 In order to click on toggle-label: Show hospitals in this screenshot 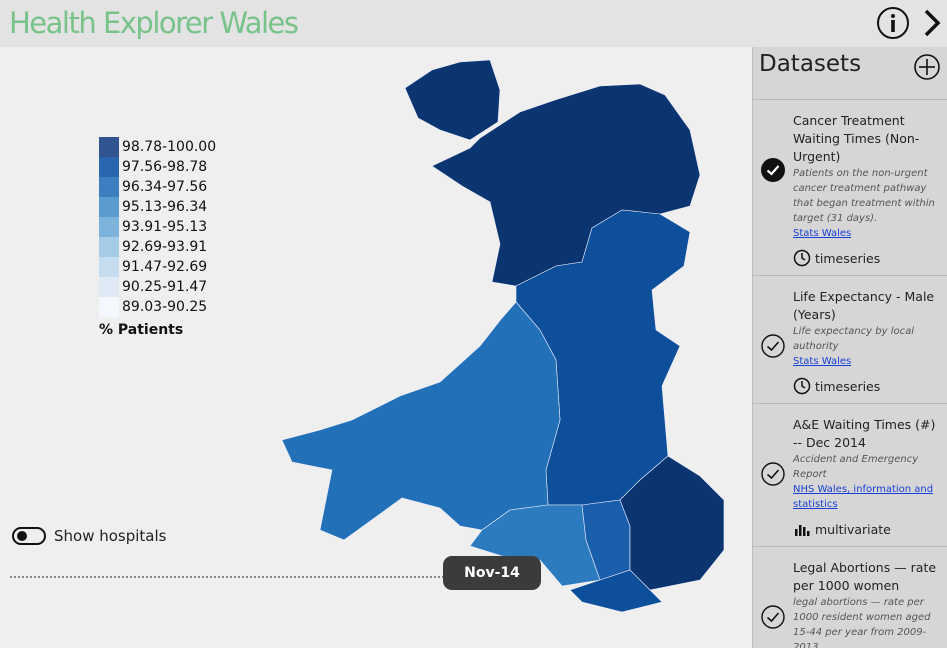, I will do `click(110, 536)`.